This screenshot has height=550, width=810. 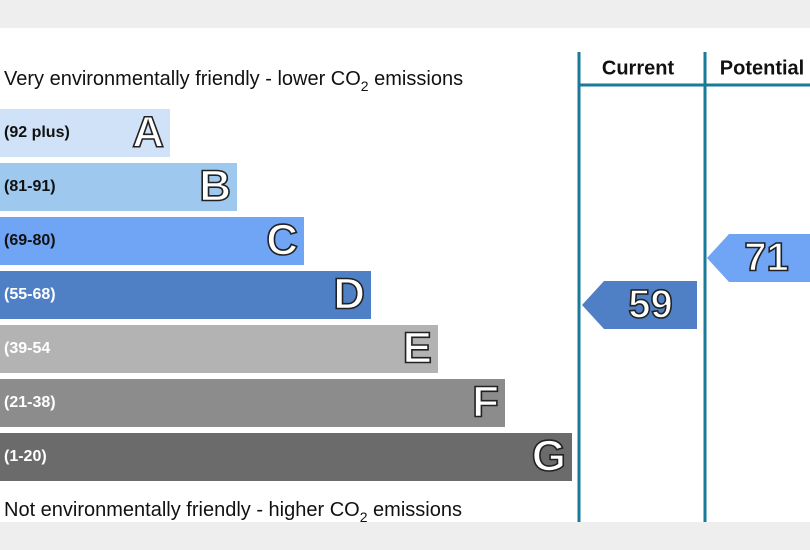 I want to click on band-letter: D, so click(x=349, y=294).